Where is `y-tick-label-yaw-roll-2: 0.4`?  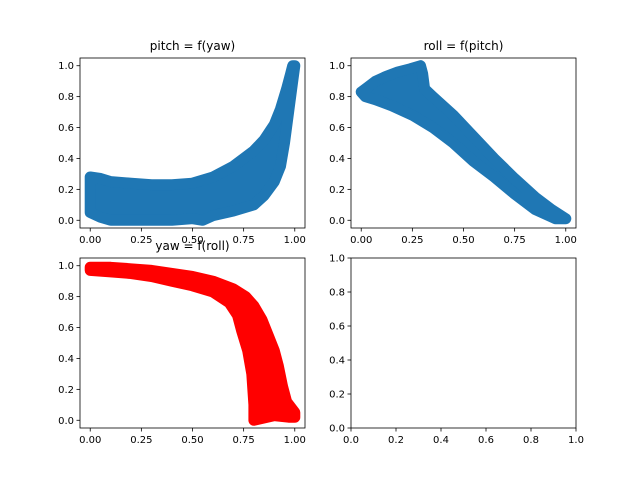 y-tick-label-yaw-roll-2: 0.4 is located at coordinates (66, 359).